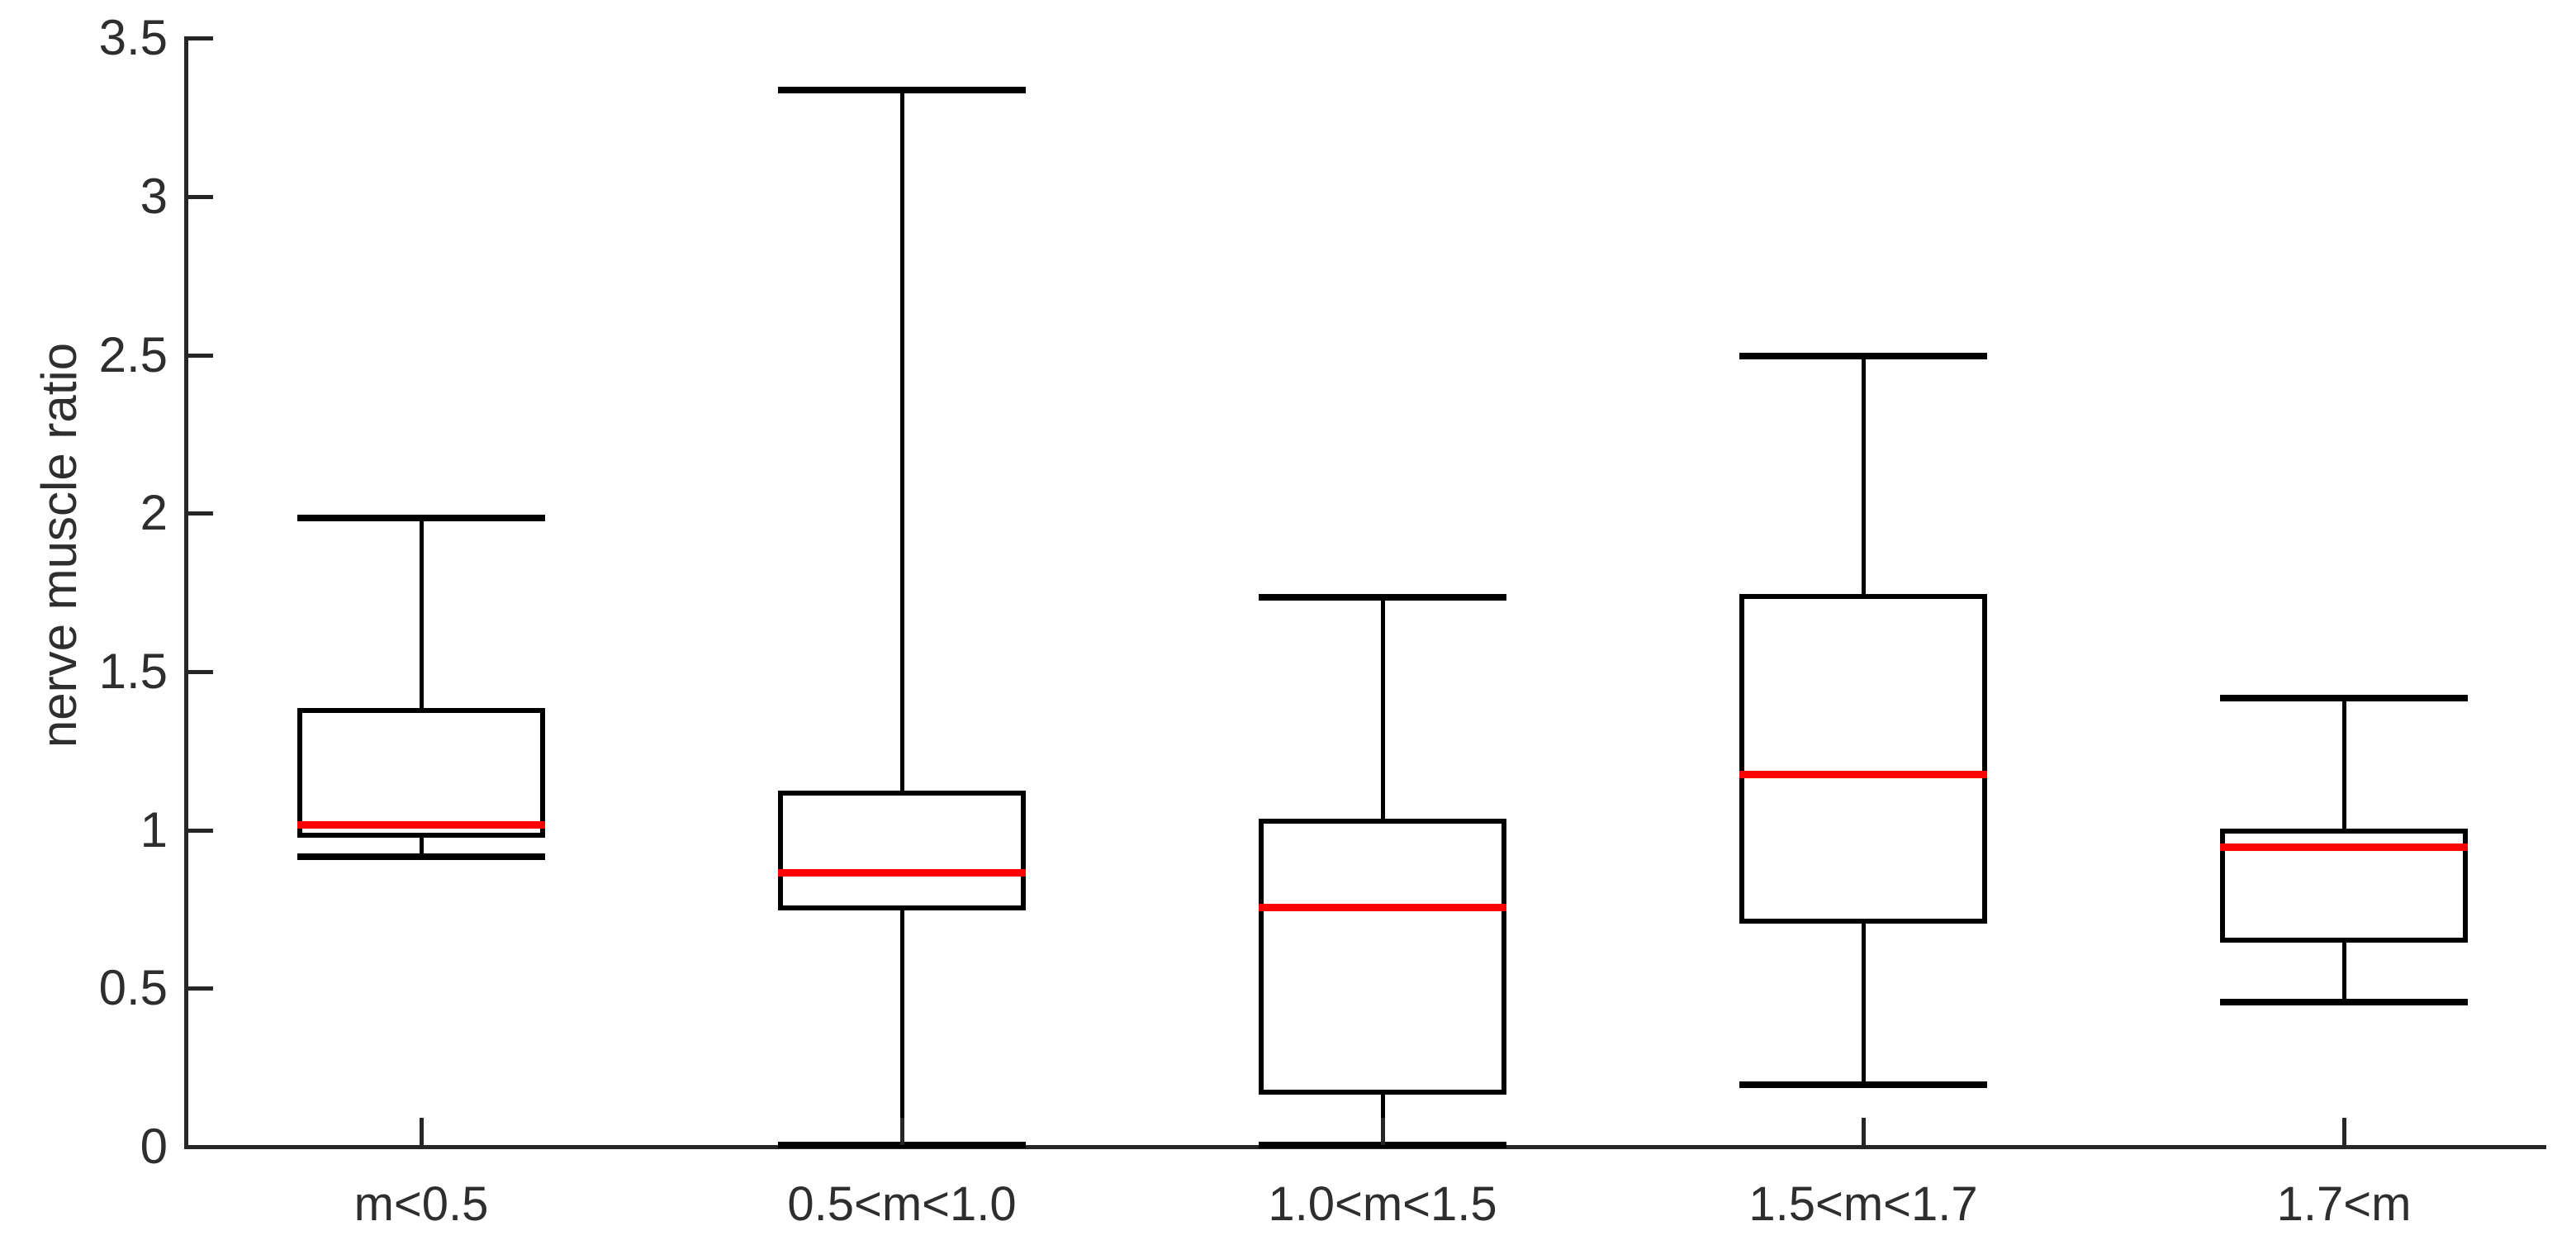 Image resolution: width=2576 pixels, height=1245 pixels. What do you see at coordinates (154, 196) in the screenshot?
I see `y-tick-label: 3` at bounding box center [154, 196].